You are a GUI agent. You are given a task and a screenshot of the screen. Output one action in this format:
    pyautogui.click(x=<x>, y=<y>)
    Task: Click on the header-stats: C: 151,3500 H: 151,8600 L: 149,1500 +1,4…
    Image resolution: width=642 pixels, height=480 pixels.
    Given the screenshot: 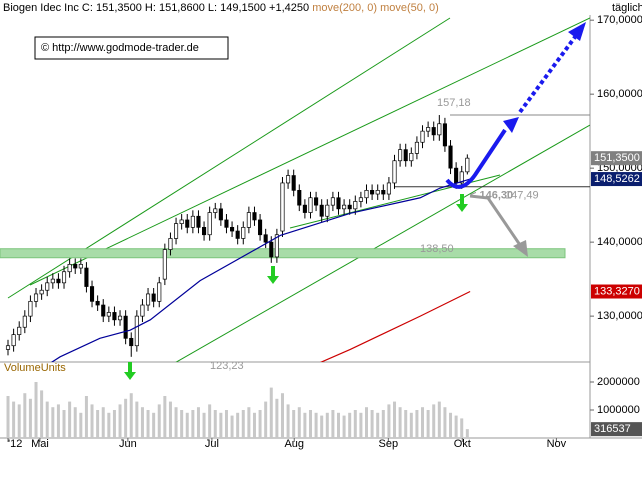 What is the action you would take?
    pyautogui.click(x=195, y=8)
    